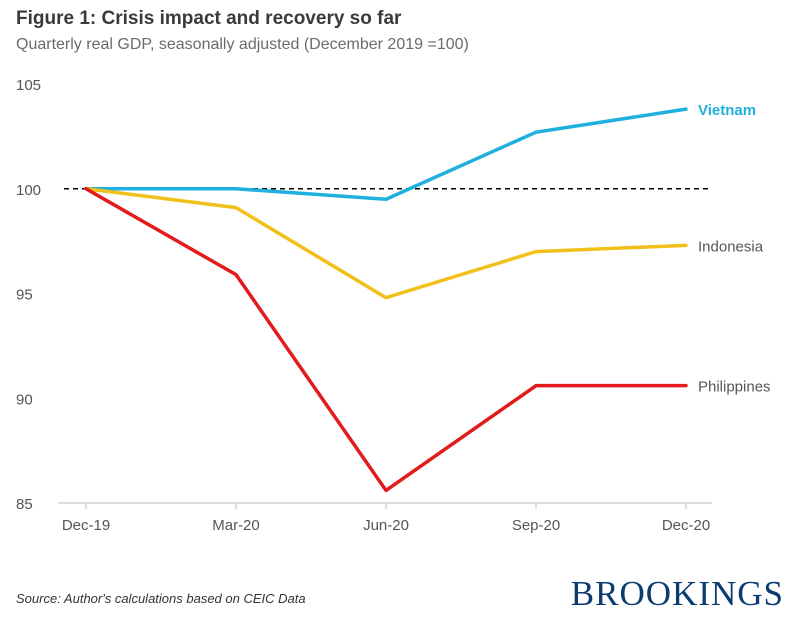  Describe the element at coordinates (386, 525) in the screenshot. I see `x-tick-label: Jun-20` at that location.